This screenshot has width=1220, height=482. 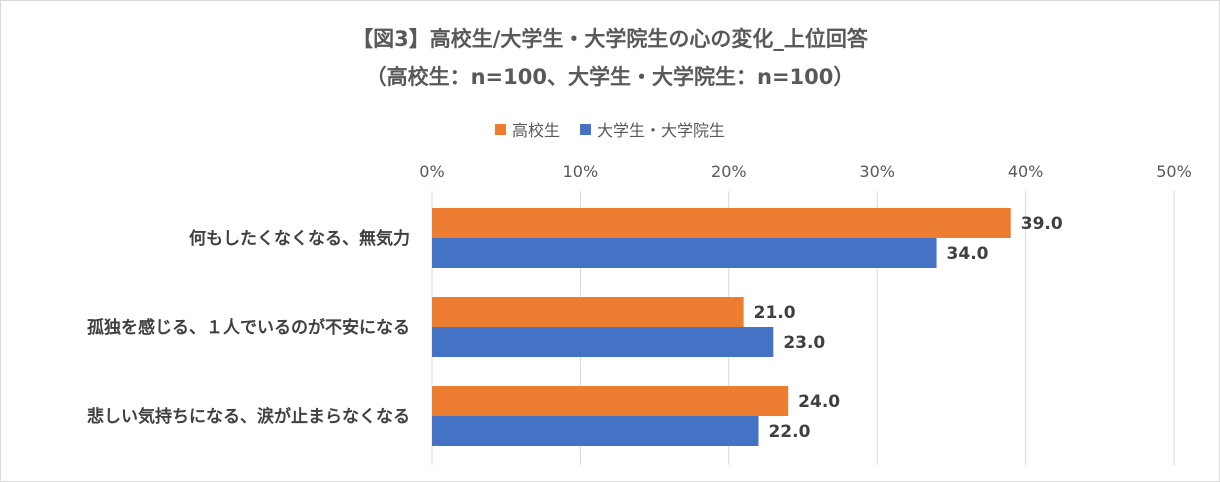 What do you see at coordinates (248, 416) in the screenshot?
I see `category-label: 悲しい気持ちになる、涙が止まらなくなる` at bounding box center [248, 416].